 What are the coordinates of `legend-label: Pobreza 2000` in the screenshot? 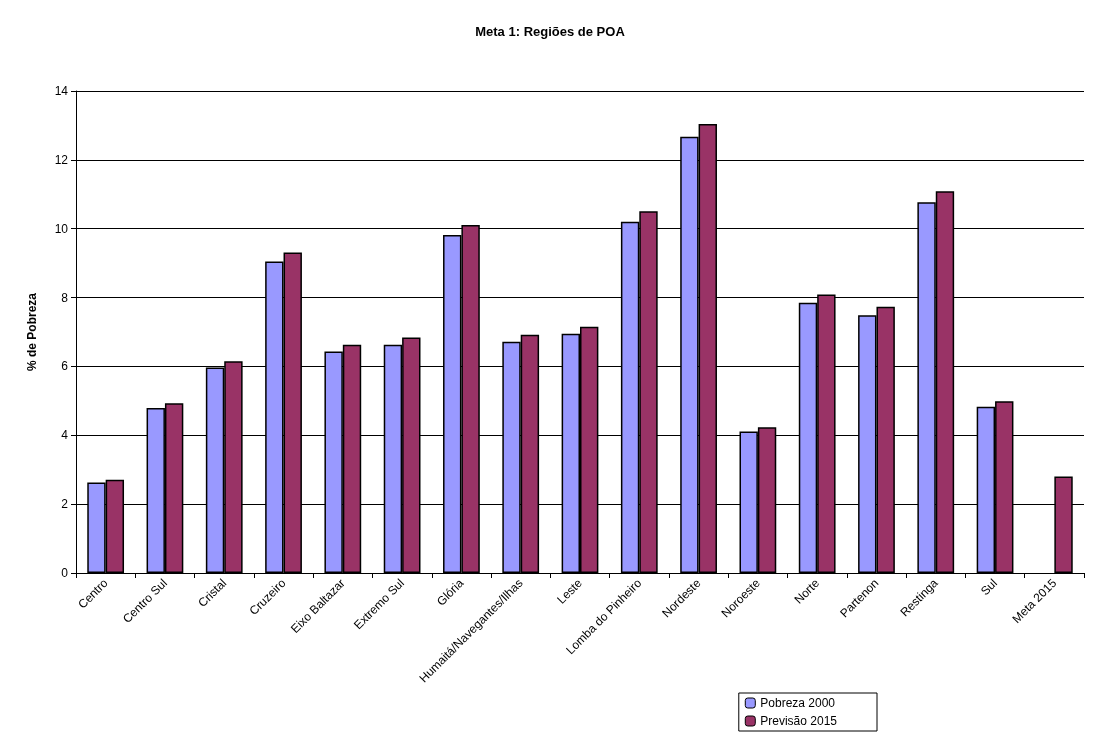 It's located at (798, 703).